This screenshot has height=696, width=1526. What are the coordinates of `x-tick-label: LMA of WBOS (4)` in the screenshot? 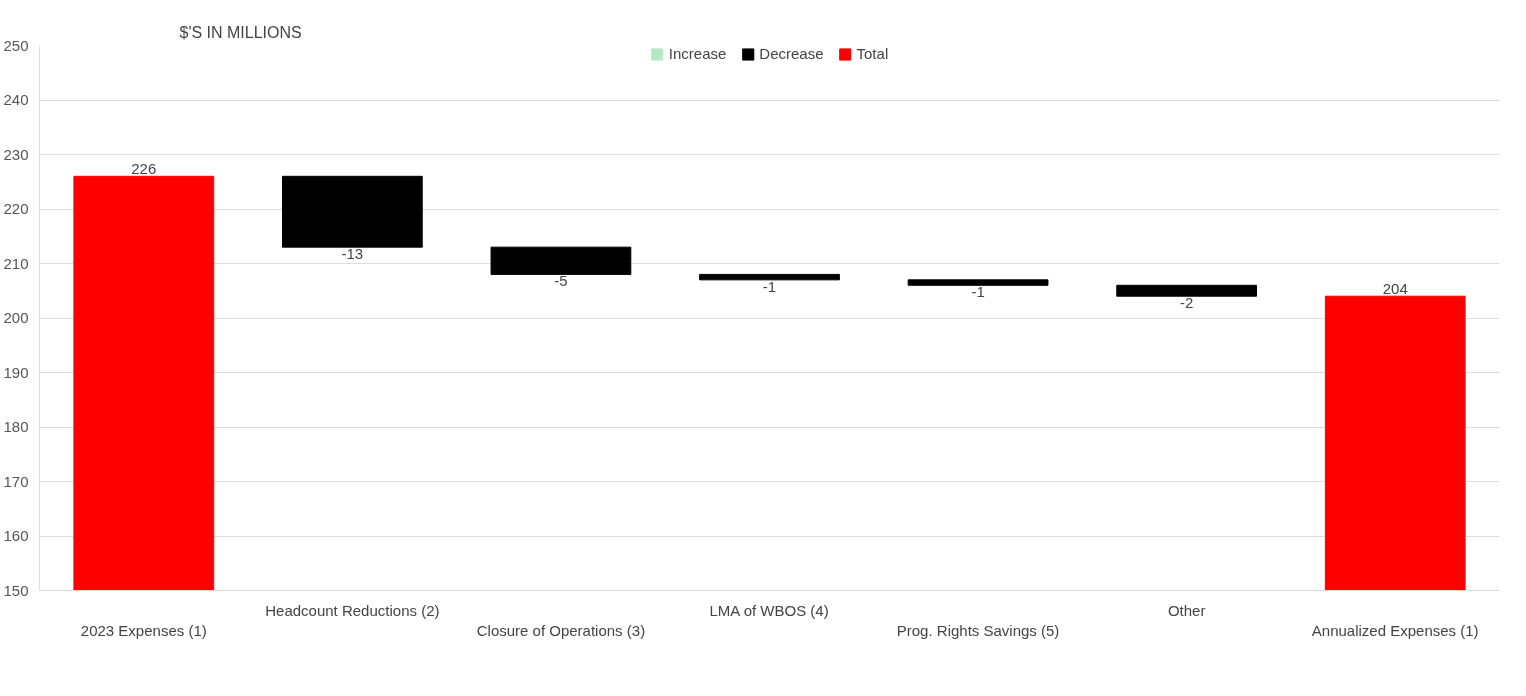 It's located at (769, 610).